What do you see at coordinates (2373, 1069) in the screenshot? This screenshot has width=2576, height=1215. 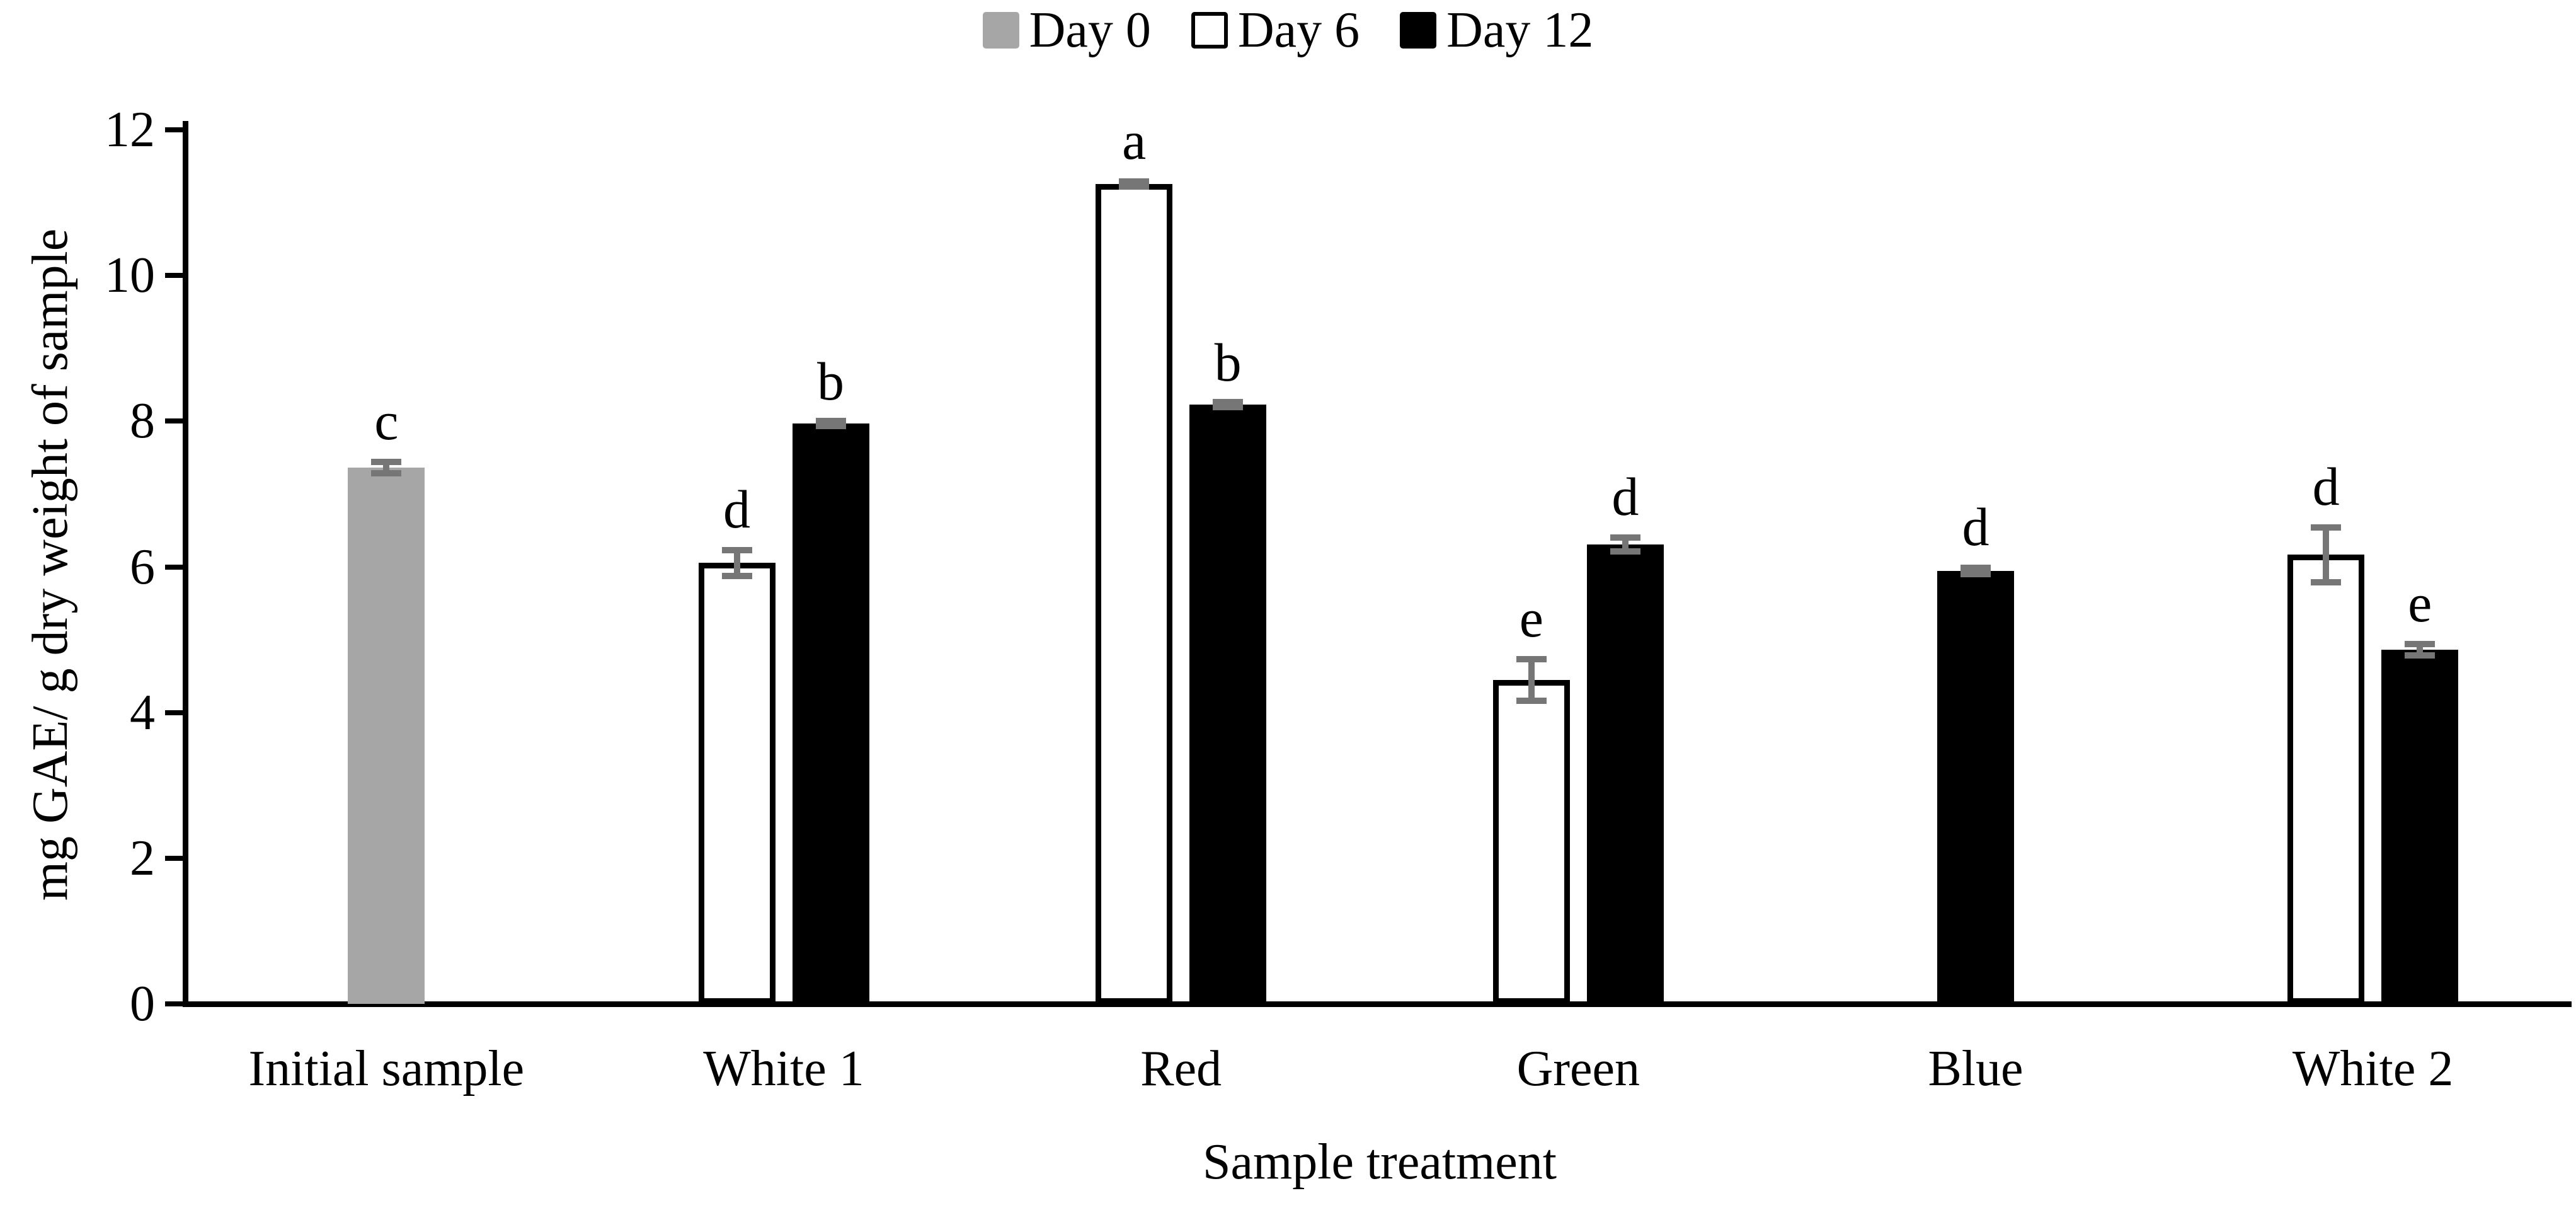 I see `x-category-label: White 2` at bounding box center [2373, 1069].